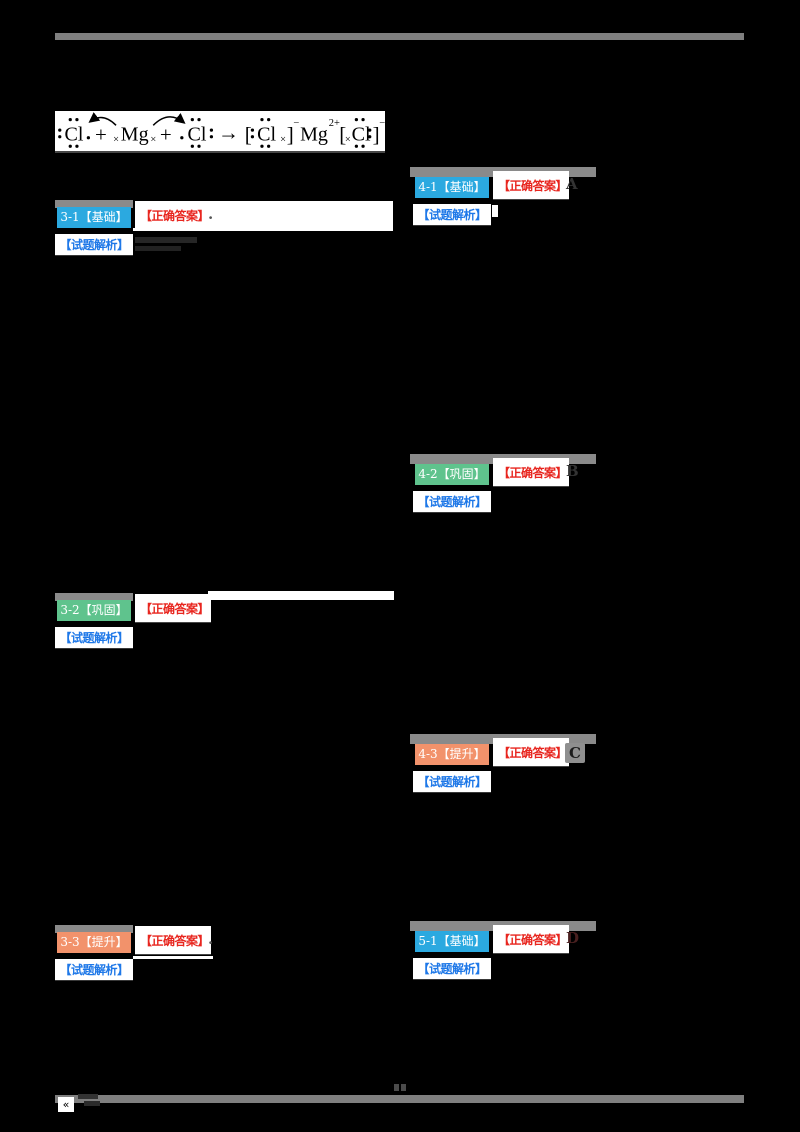 The image size is (800, 1132). Describe the element at coordinates (334, 123) in the screenshot. I see `charge-2plus: 2+` at that location.